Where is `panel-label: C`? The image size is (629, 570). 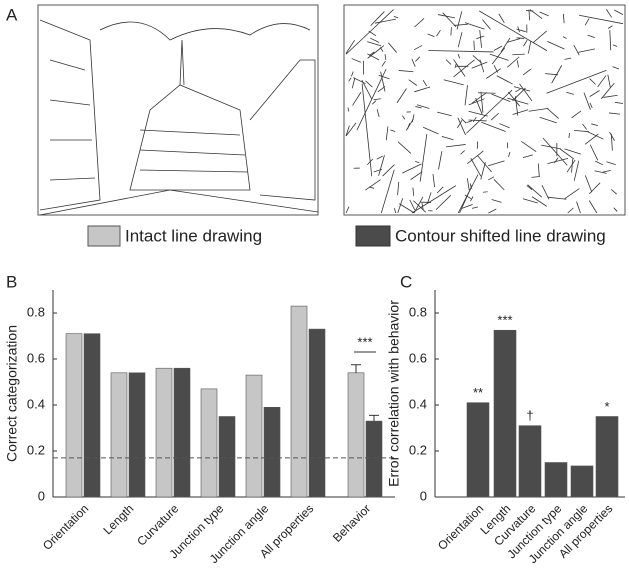 panel-label: C is located at coordinates (406, 281).